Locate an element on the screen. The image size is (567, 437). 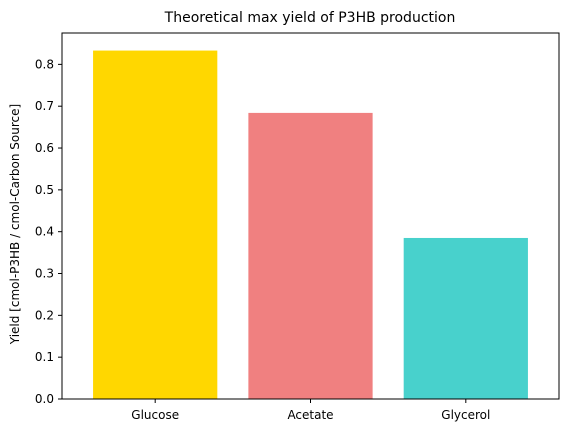
x-tick-label-acetate: Acetate is located at coordinates (310, 415).